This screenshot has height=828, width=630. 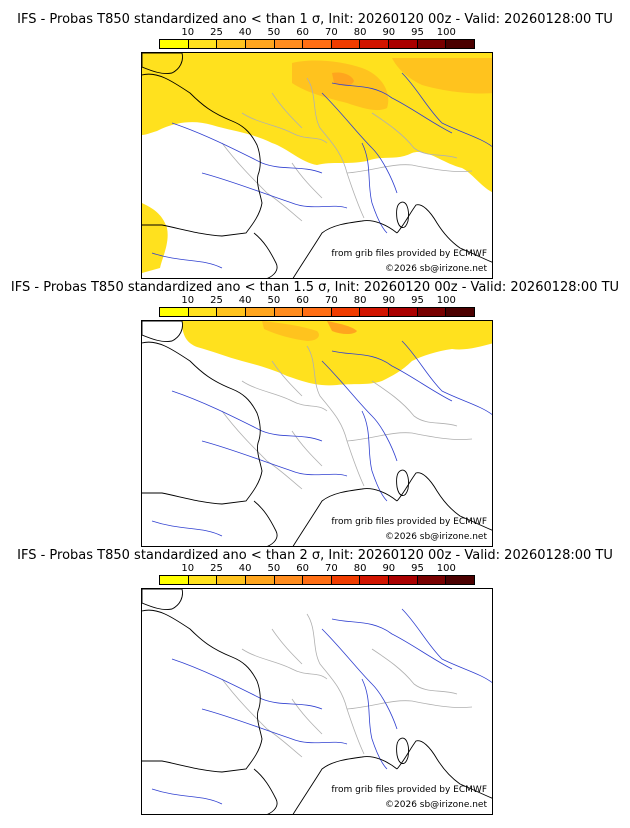 I want to click on scale-label: 90, so click(x=389, y=300).